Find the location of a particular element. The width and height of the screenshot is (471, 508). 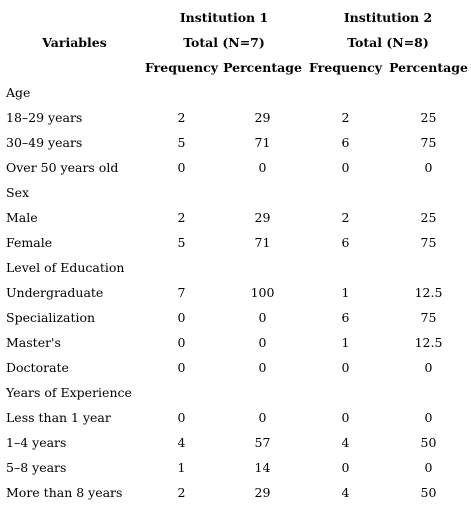

header-row-totals: Variables Total (N=7) Total (N=8) is located at coordinates (235, 42).